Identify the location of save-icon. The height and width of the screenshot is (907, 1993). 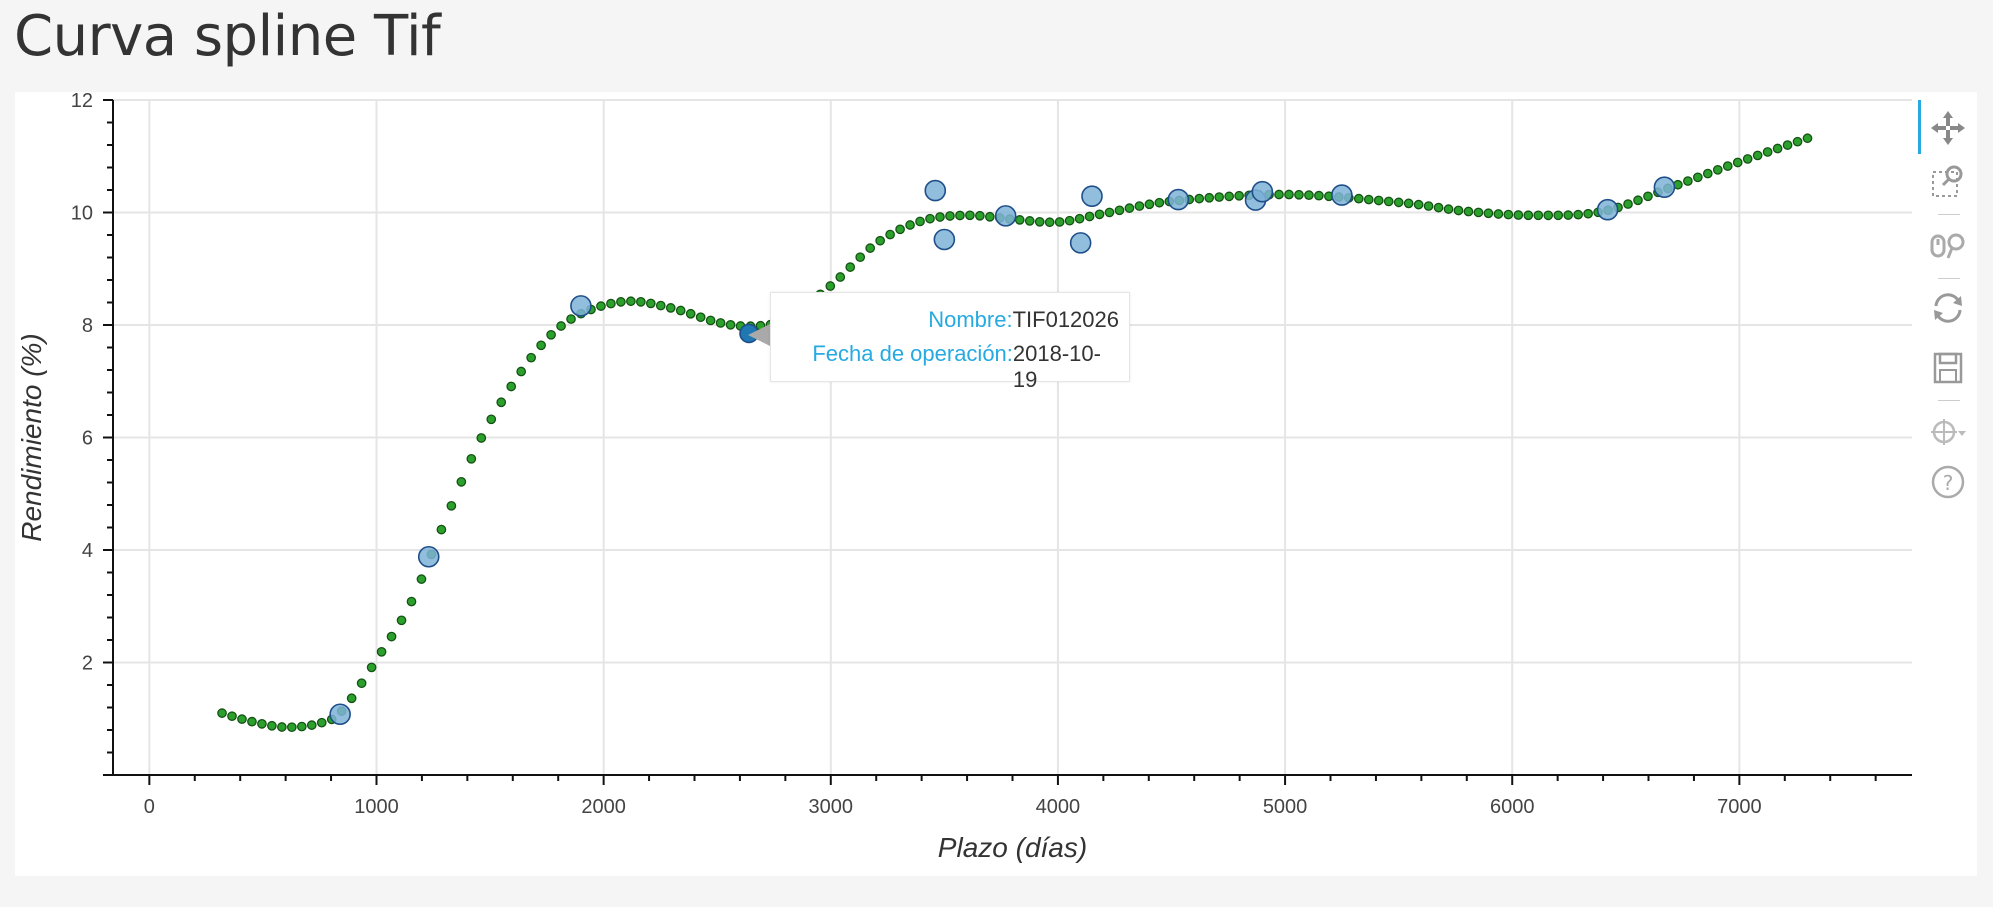
(1948, 368).